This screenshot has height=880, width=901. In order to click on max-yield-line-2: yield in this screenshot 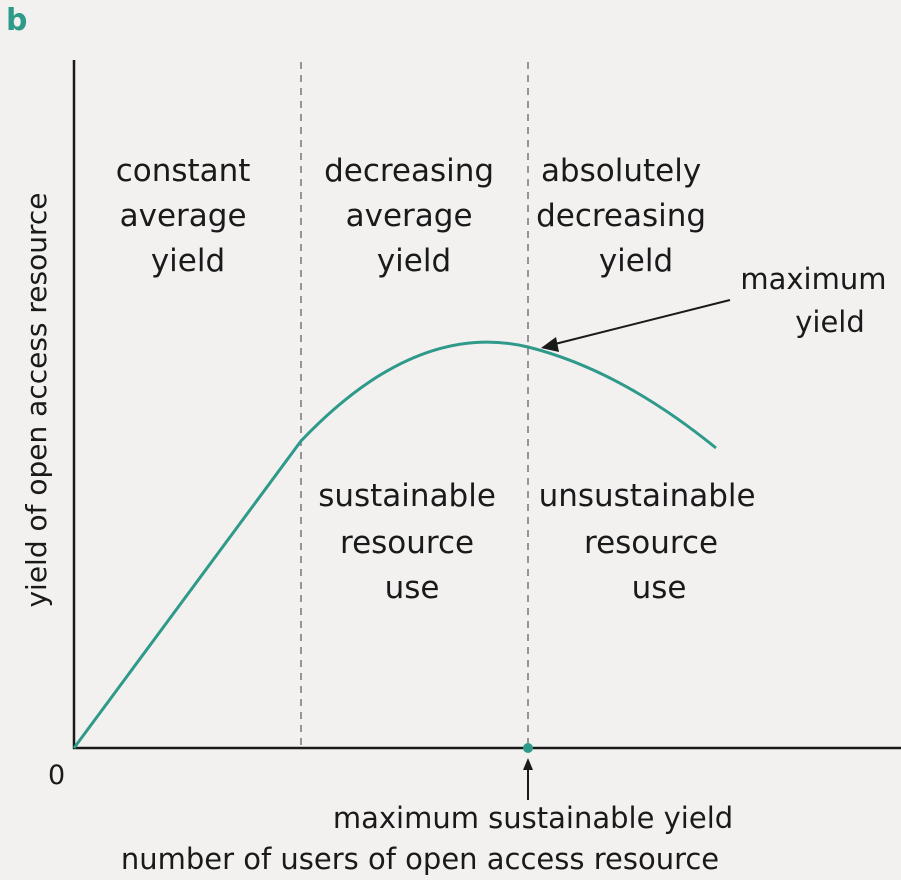, I will do `click(830, 322)`.